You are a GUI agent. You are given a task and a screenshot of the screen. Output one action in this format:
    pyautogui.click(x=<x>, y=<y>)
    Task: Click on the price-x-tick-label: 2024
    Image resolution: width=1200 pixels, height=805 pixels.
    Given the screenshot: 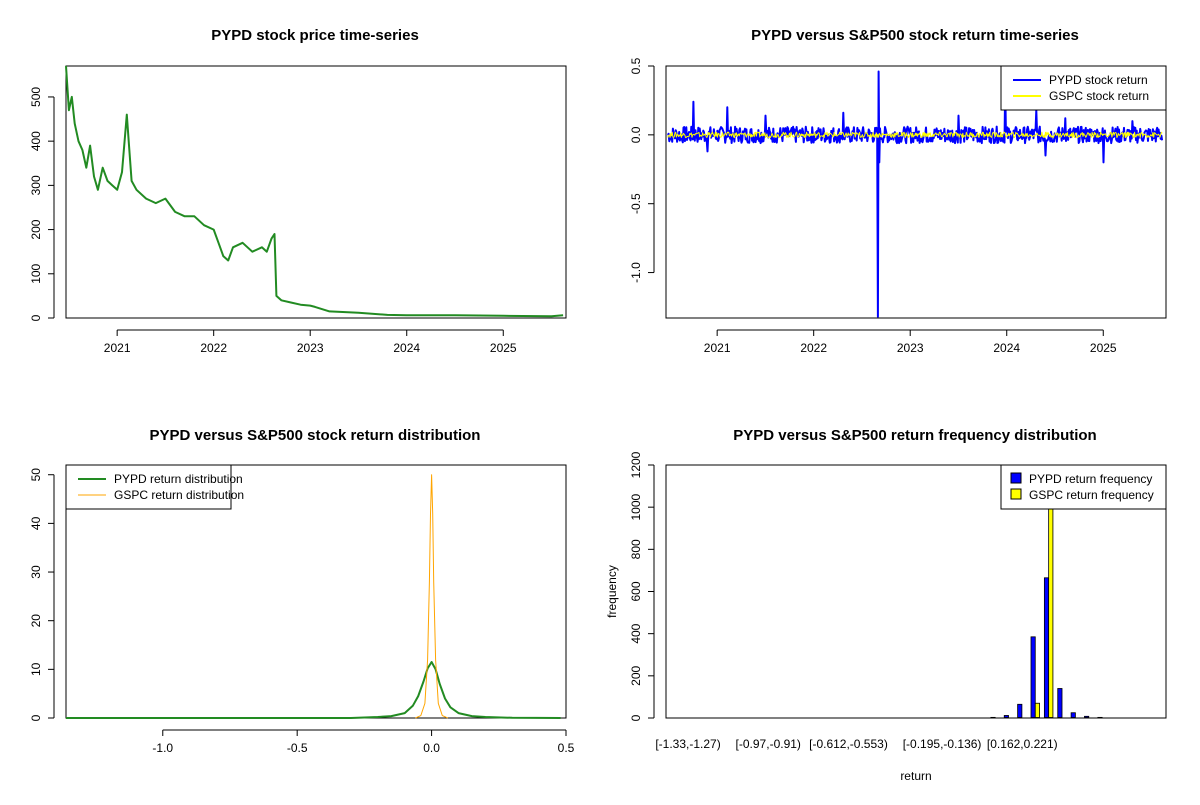 What is the action you would take?
    pyautogui.click(x=406, y=348)
    